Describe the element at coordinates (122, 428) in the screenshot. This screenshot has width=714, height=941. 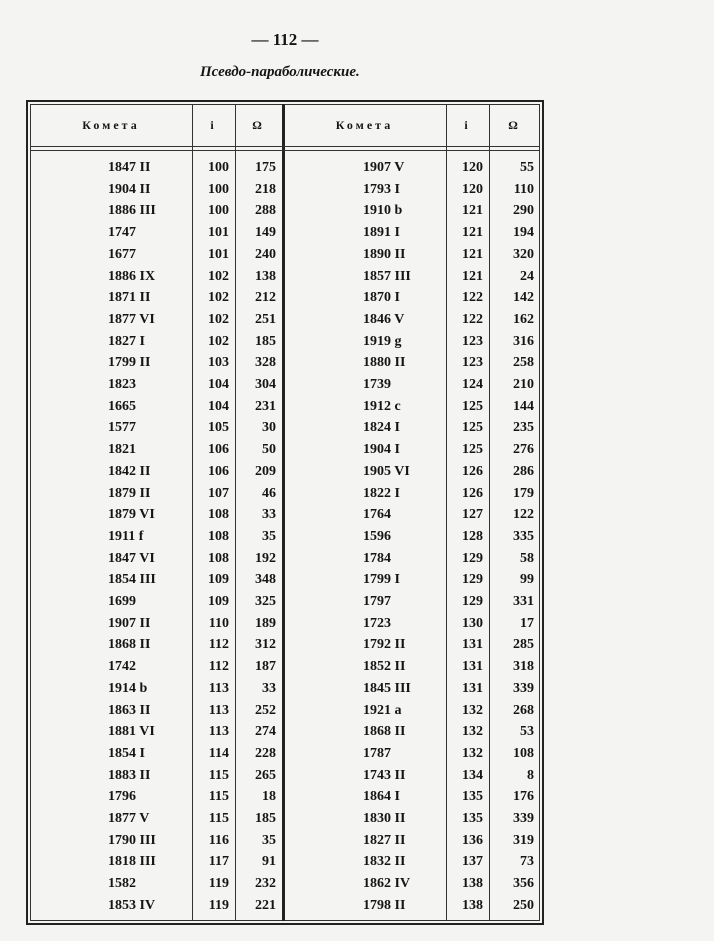
I see `comet-name: 1577` at that location.